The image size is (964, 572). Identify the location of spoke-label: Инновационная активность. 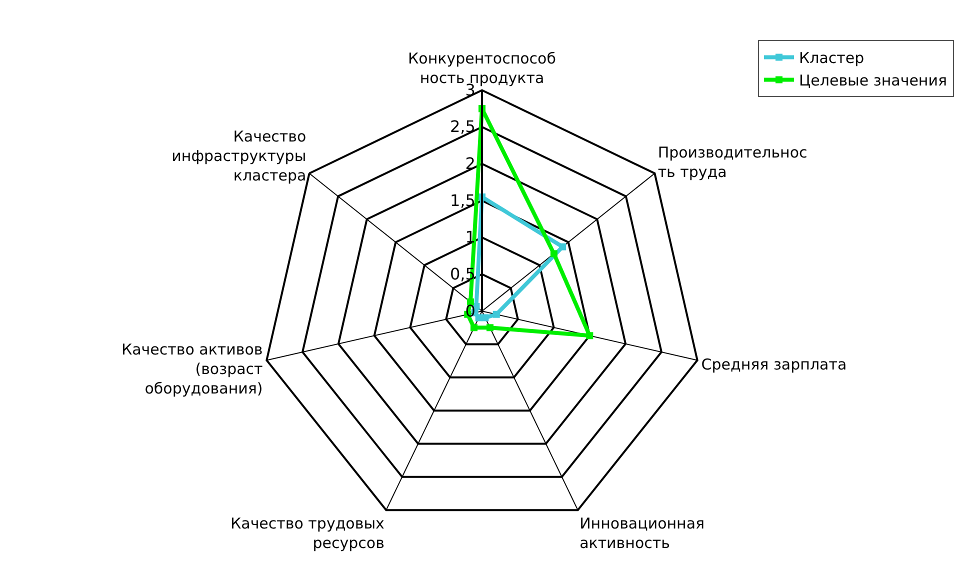
(642, 533).